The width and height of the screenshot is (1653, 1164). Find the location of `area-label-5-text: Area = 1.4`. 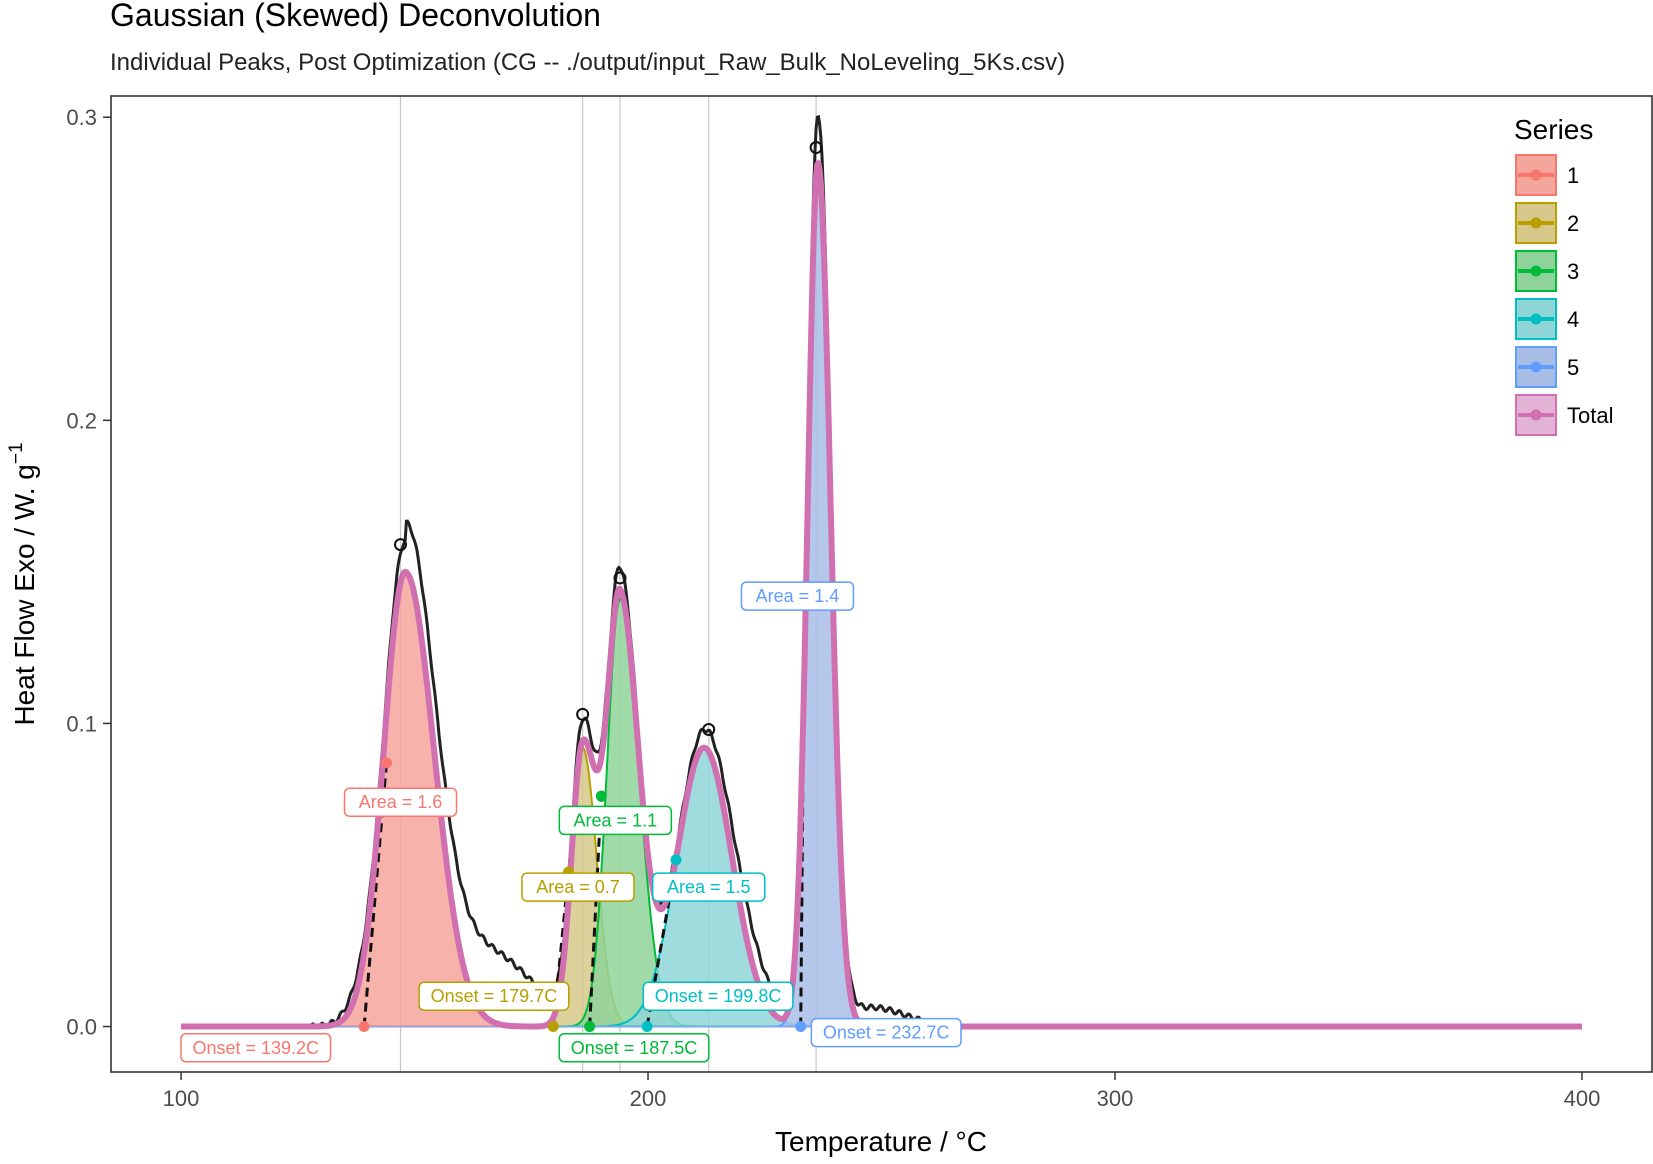

area-label-5-text: Area = 1.4 is located at coordinates (798, 596).